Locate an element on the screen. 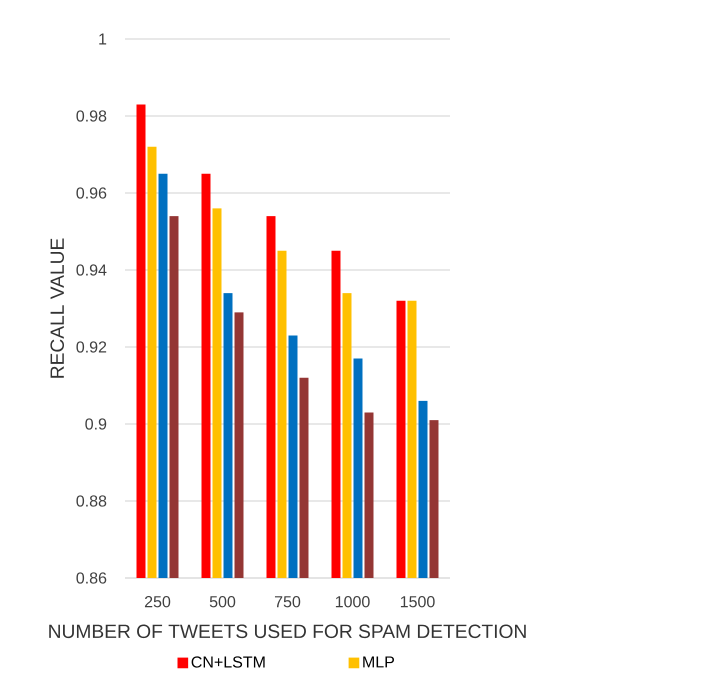 The image size is (715, 692). x-tick-label: 1500 is located at coordinates (417, 602).